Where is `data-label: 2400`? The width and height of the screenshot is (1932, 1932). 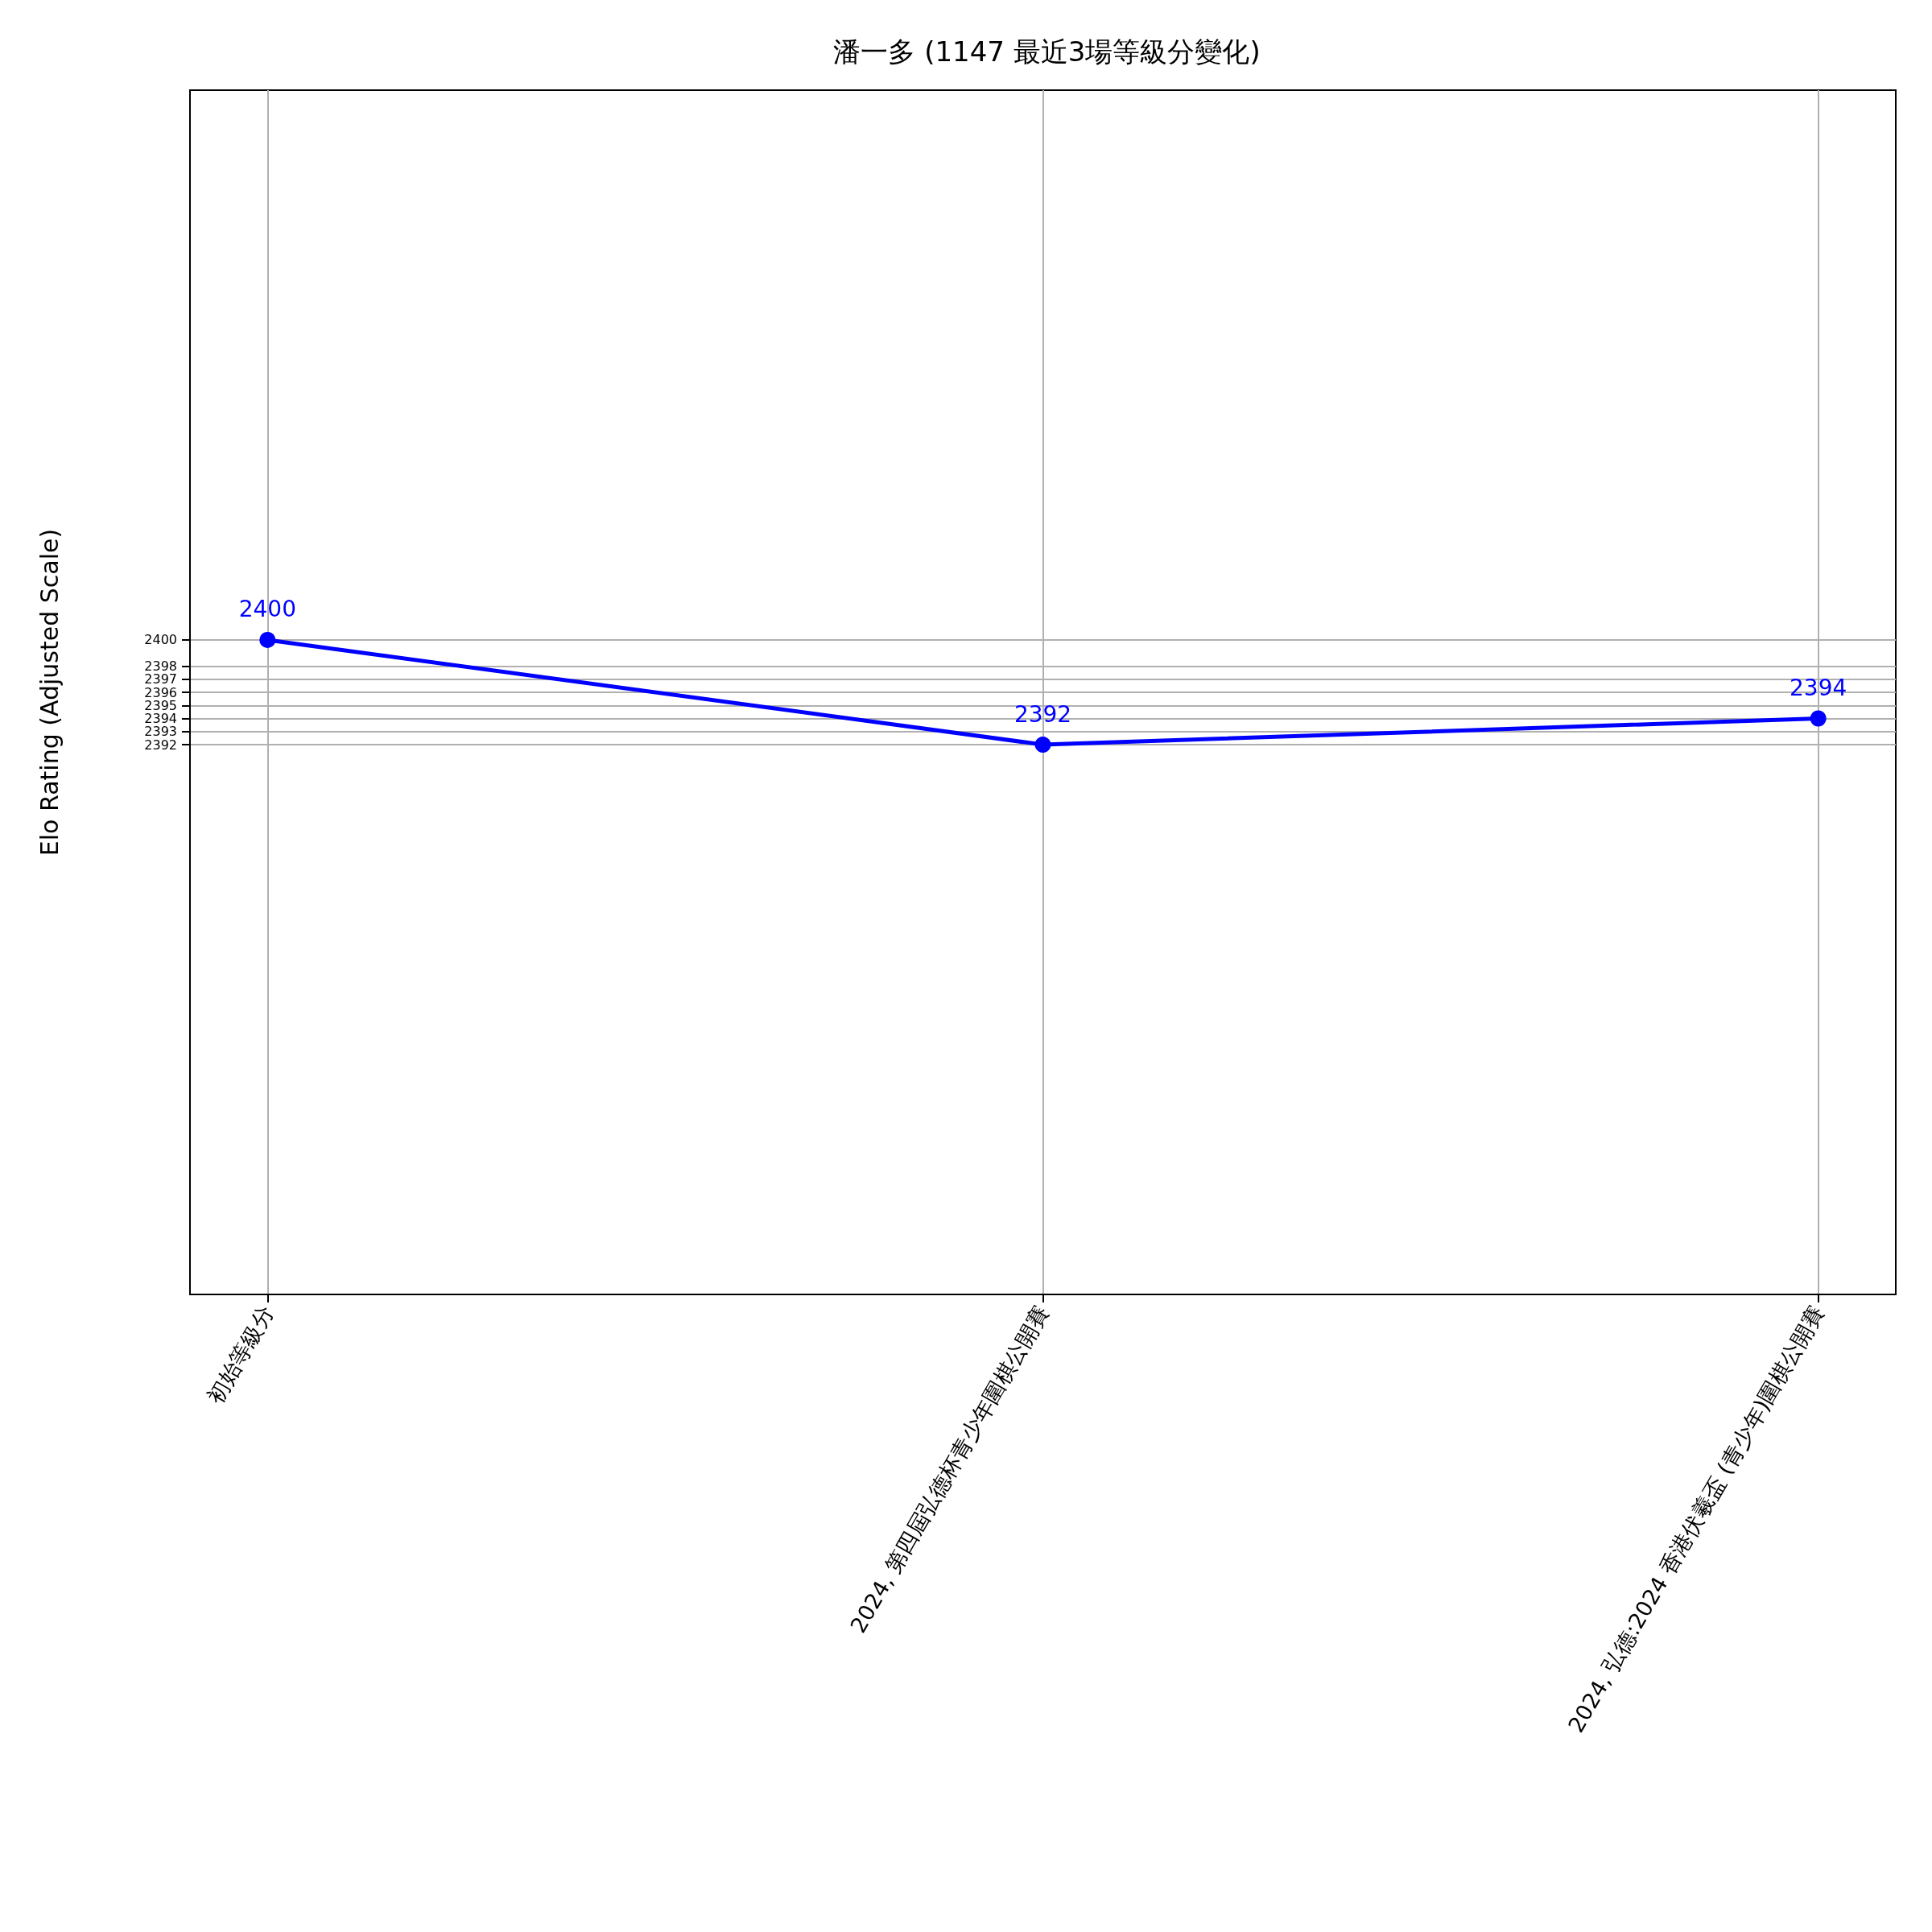
data-label: 2400 is located at coordinates (267, 609).